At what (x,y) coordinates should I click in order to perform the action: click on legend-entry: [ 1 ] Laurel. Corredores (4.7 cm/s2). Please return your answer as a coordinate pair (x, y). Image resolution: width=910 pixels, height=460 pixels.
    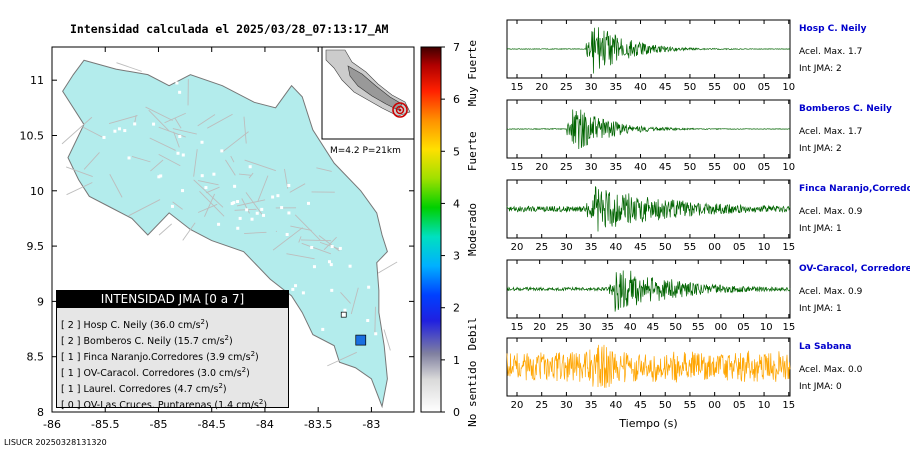
    Looking at the image, I should click on (172, 387).